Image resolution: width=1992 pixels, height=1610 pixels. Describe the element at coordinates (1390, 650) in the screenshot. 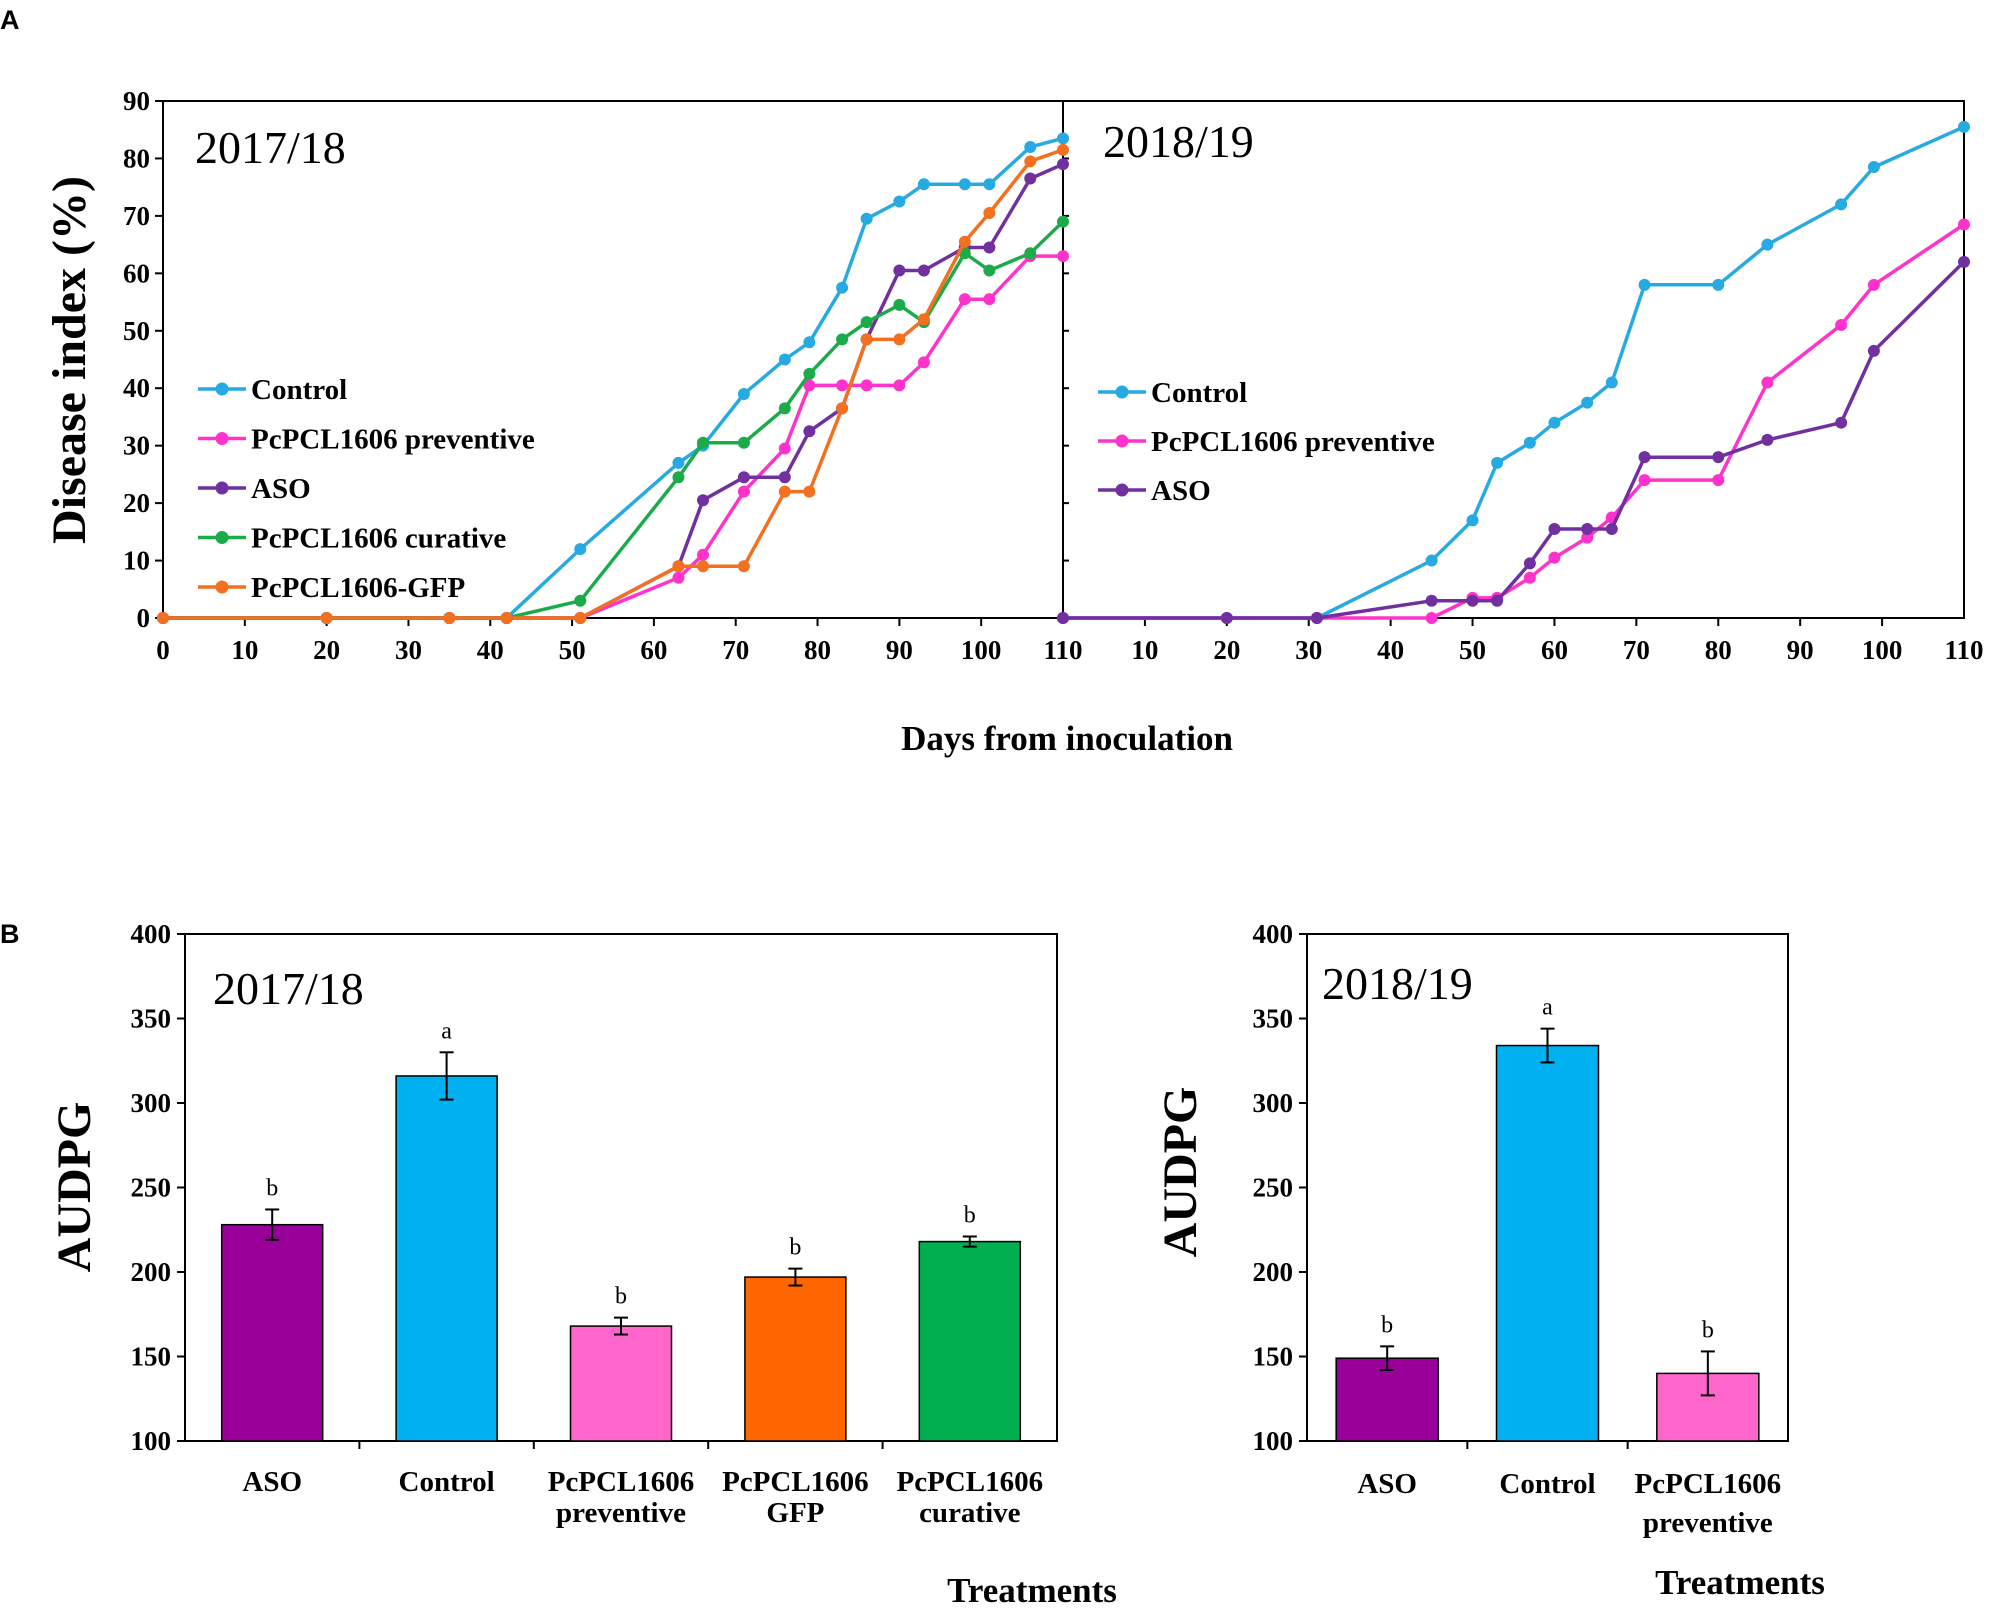

I see `x-tick-label-a2: 40` at that location.